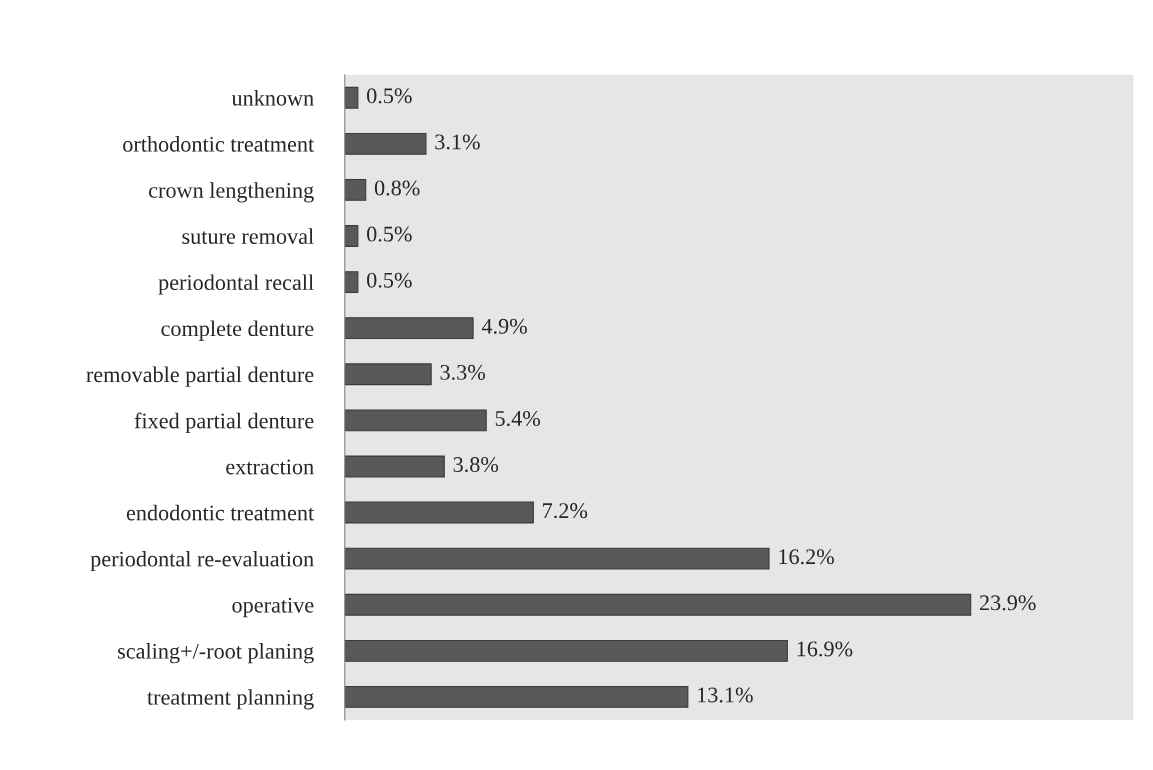 The width and height of the screenshot is (1153, 770). I want to click on y-tick-label: operative, so click(273, 607).